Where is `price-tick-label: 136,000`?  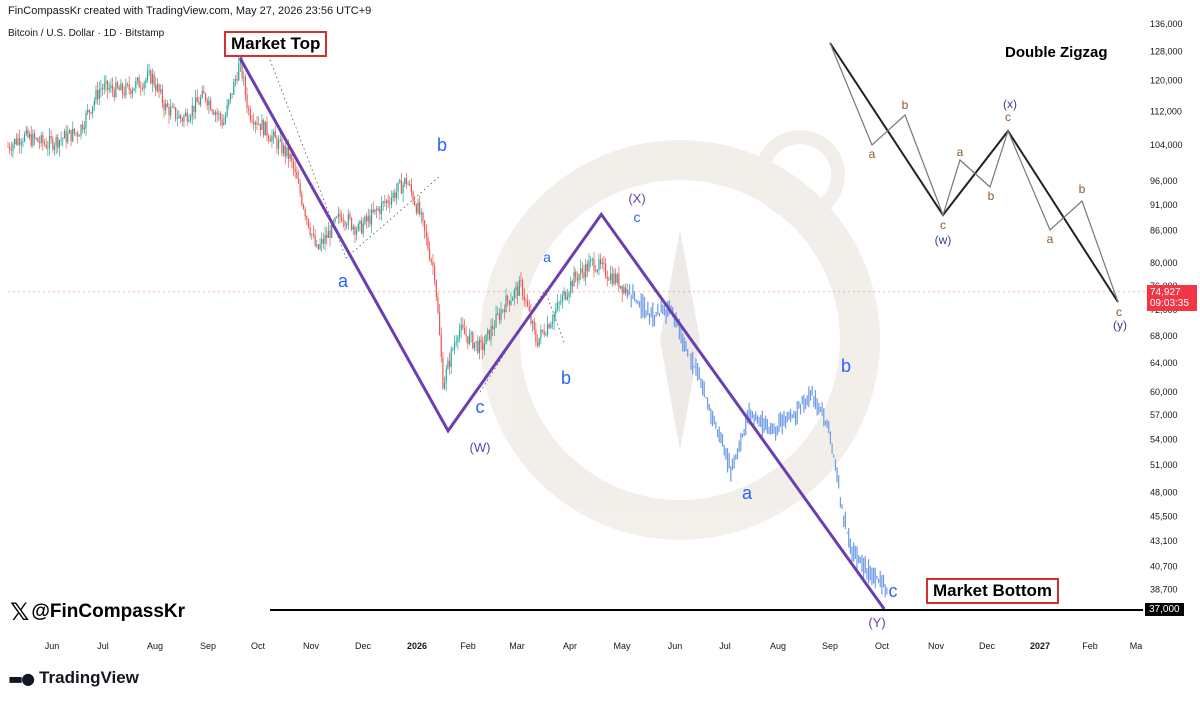 price-tick-label: 136,000 is located at coordinates (1166, 24).